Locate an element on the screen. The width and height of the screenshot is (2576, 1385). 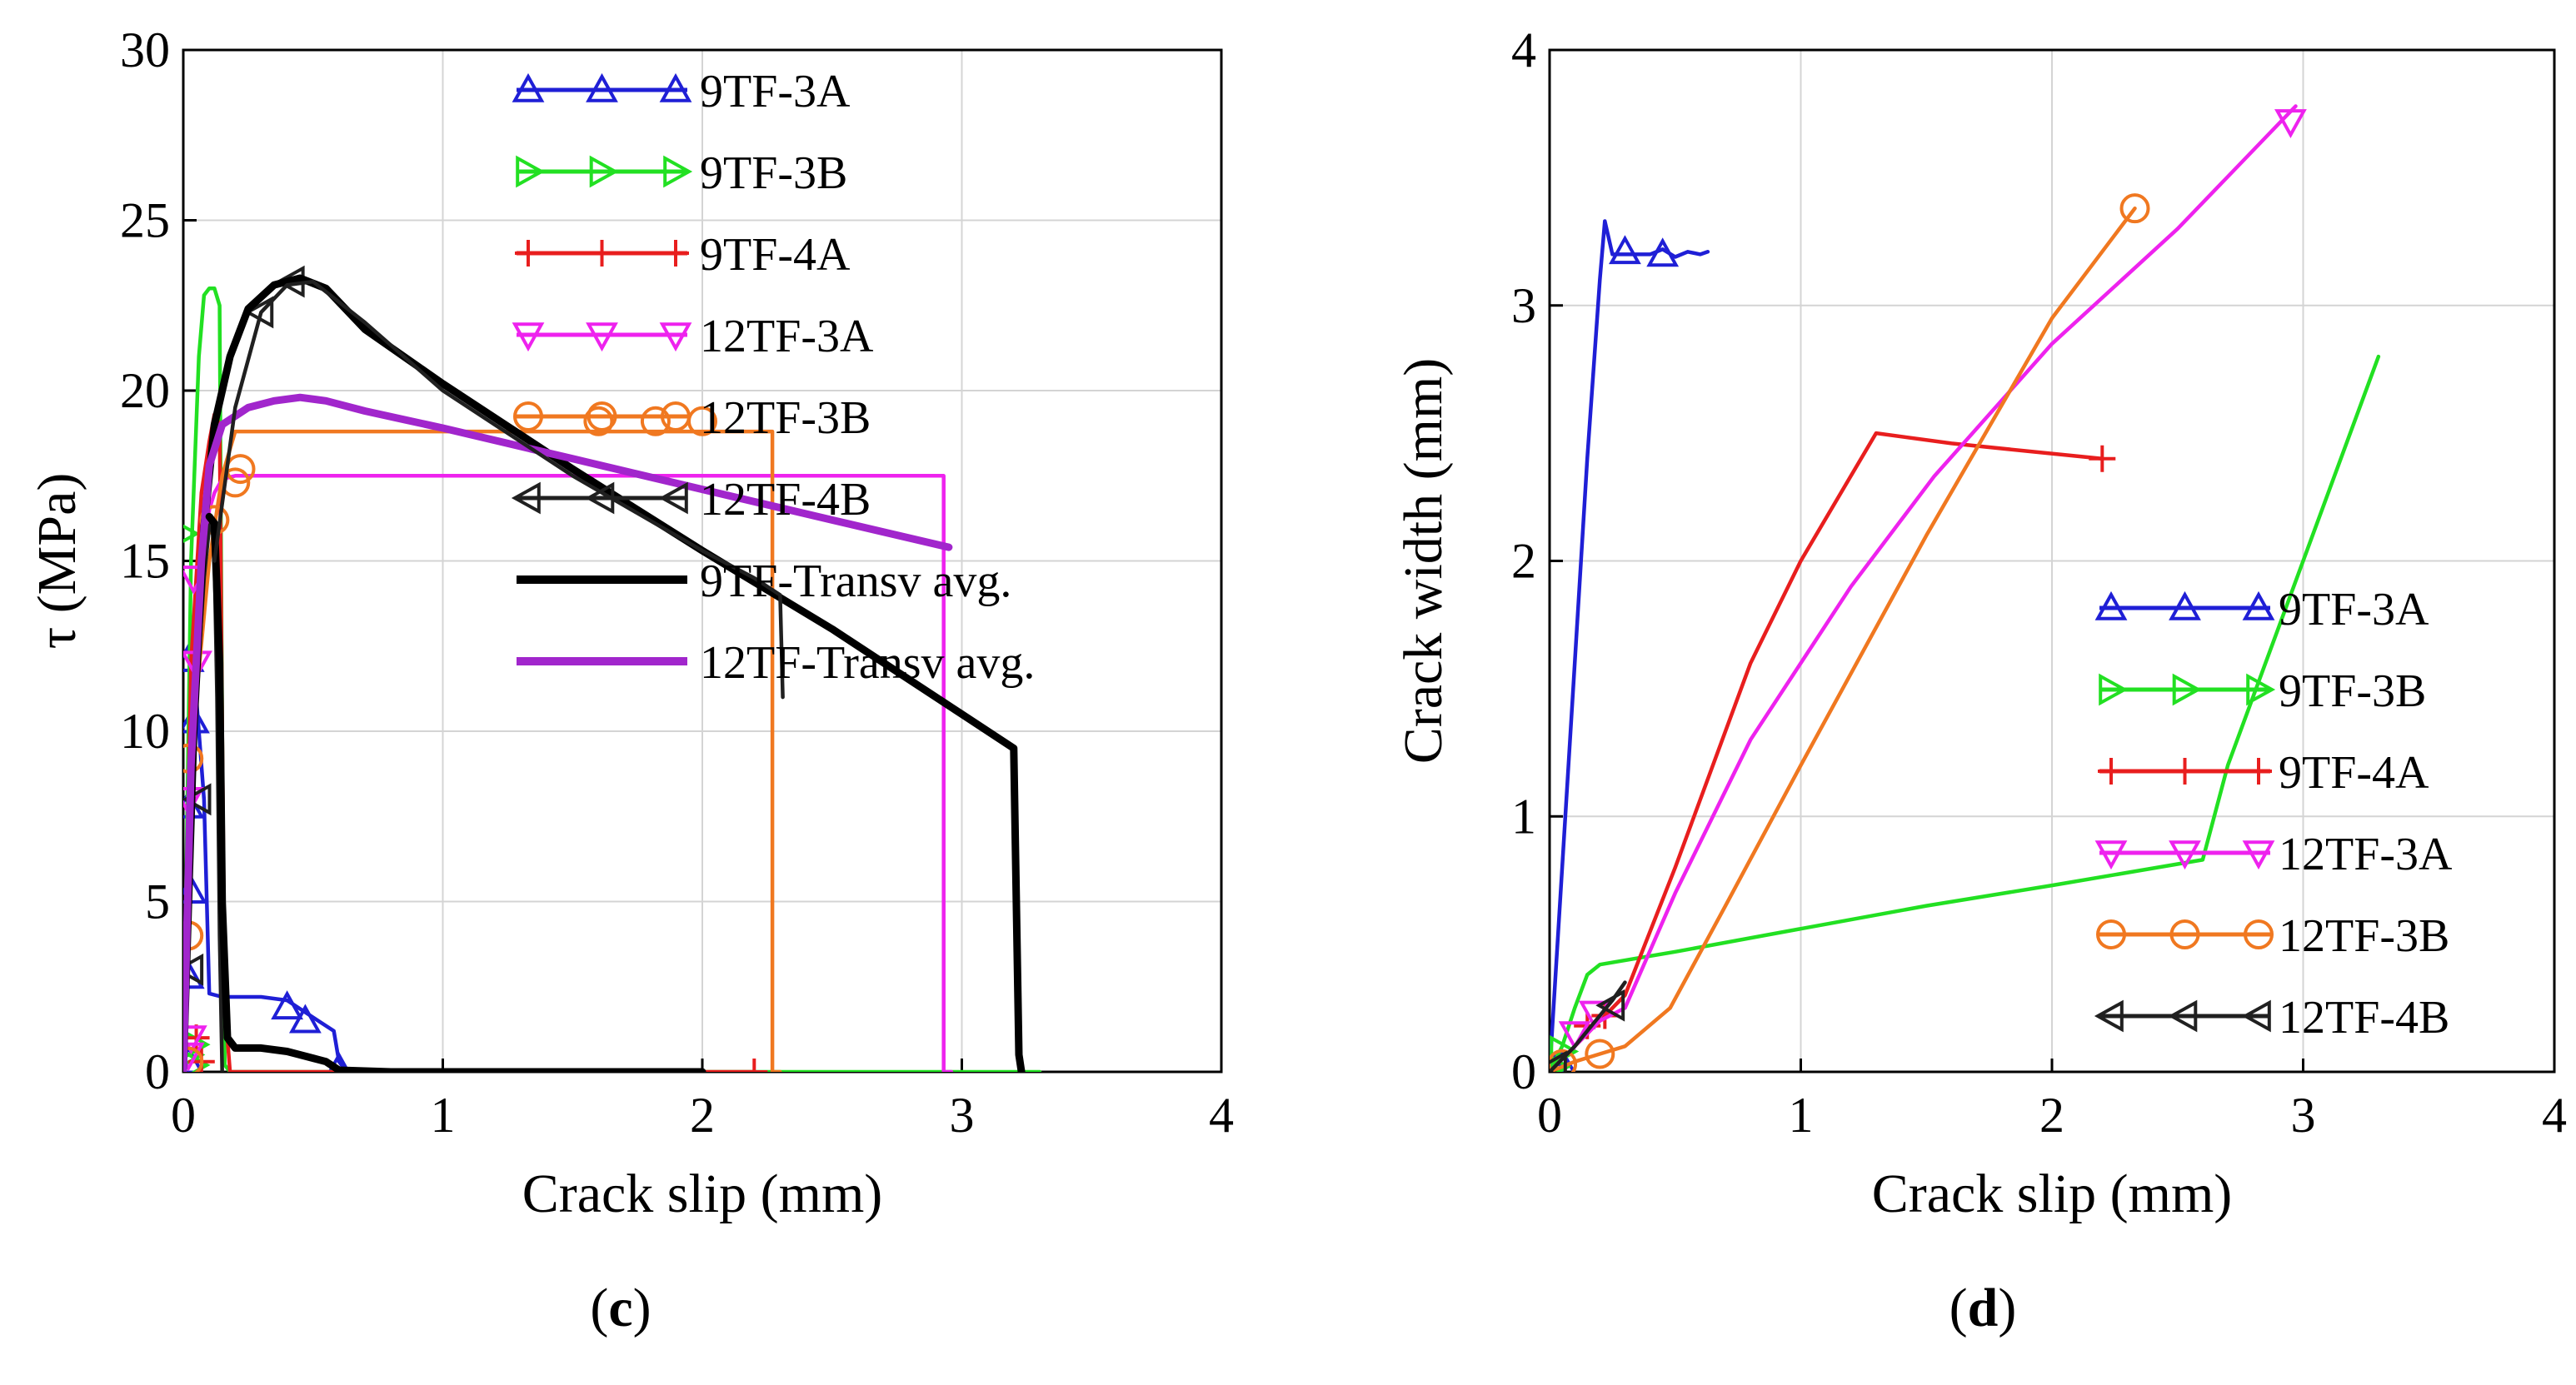
y-tick-label: 20 is located at coordinates (145, 390).